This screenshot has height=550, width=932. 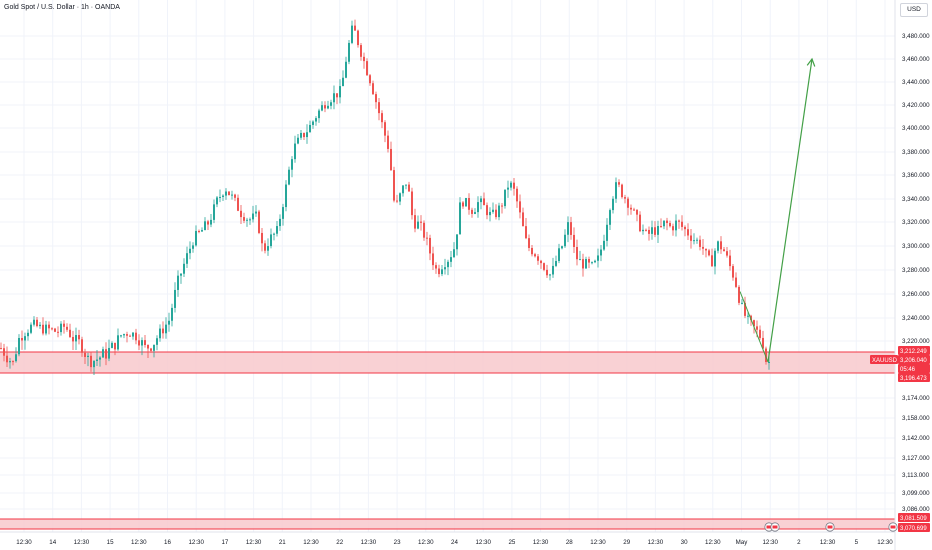 I want to click on price-tick-label: 3,380.000, so click(x=916, y=152).